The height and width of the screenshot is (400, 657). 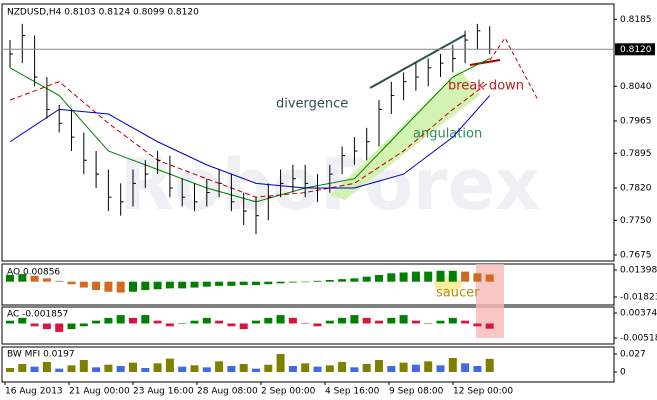 I want to click on chart-title: NZDUSD,H4 0.8103 0.8124 0.8099 0.8120, so click(x=103, y=13).